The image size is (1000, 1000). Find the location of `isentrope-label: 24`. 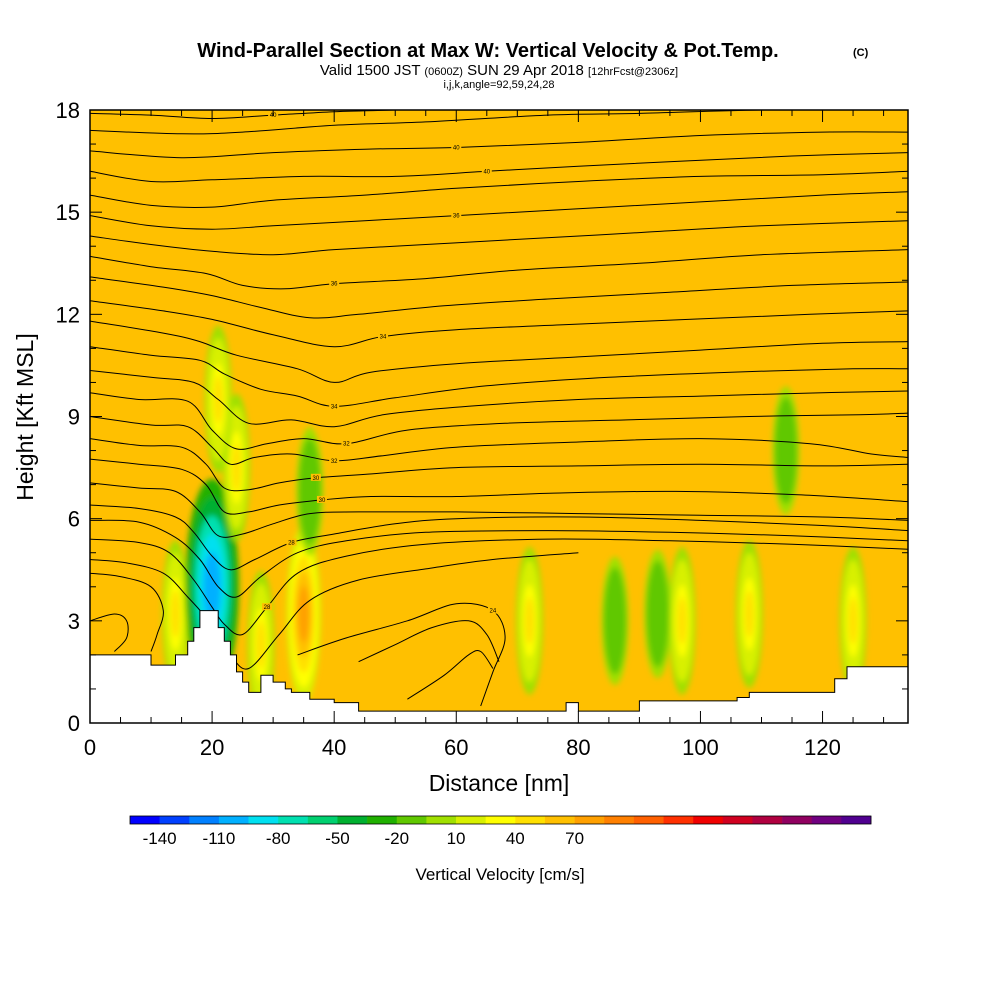

isentrope-label: 24 is located at coordinates (493, 612).